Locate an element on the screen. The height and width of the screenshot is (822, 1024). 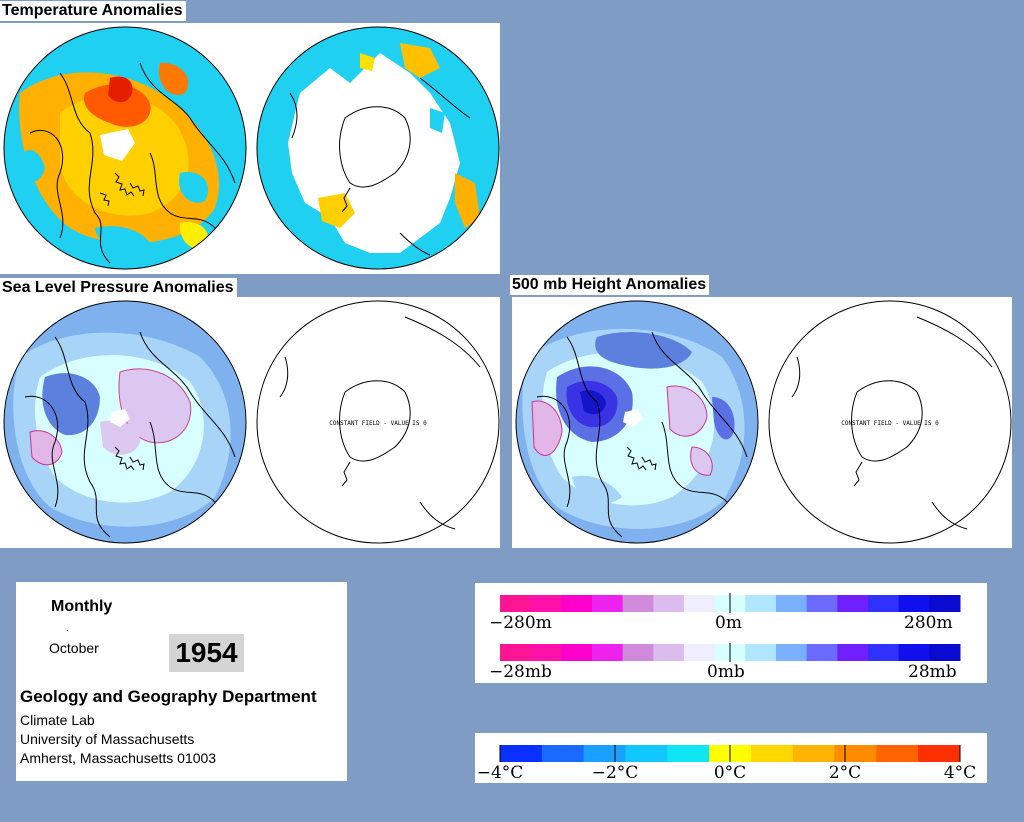
slp-nh-map is located at coordinates (125, 422).